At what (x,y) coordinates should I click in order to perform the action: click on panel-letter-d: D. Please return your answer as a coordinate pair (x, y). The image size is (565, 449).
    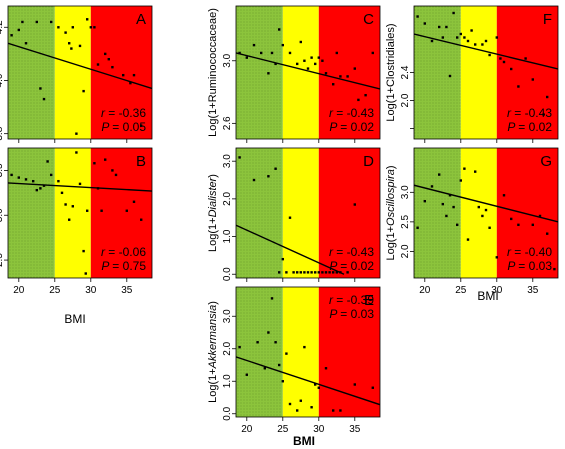
    Looking at the image, I should click on (368, 161).